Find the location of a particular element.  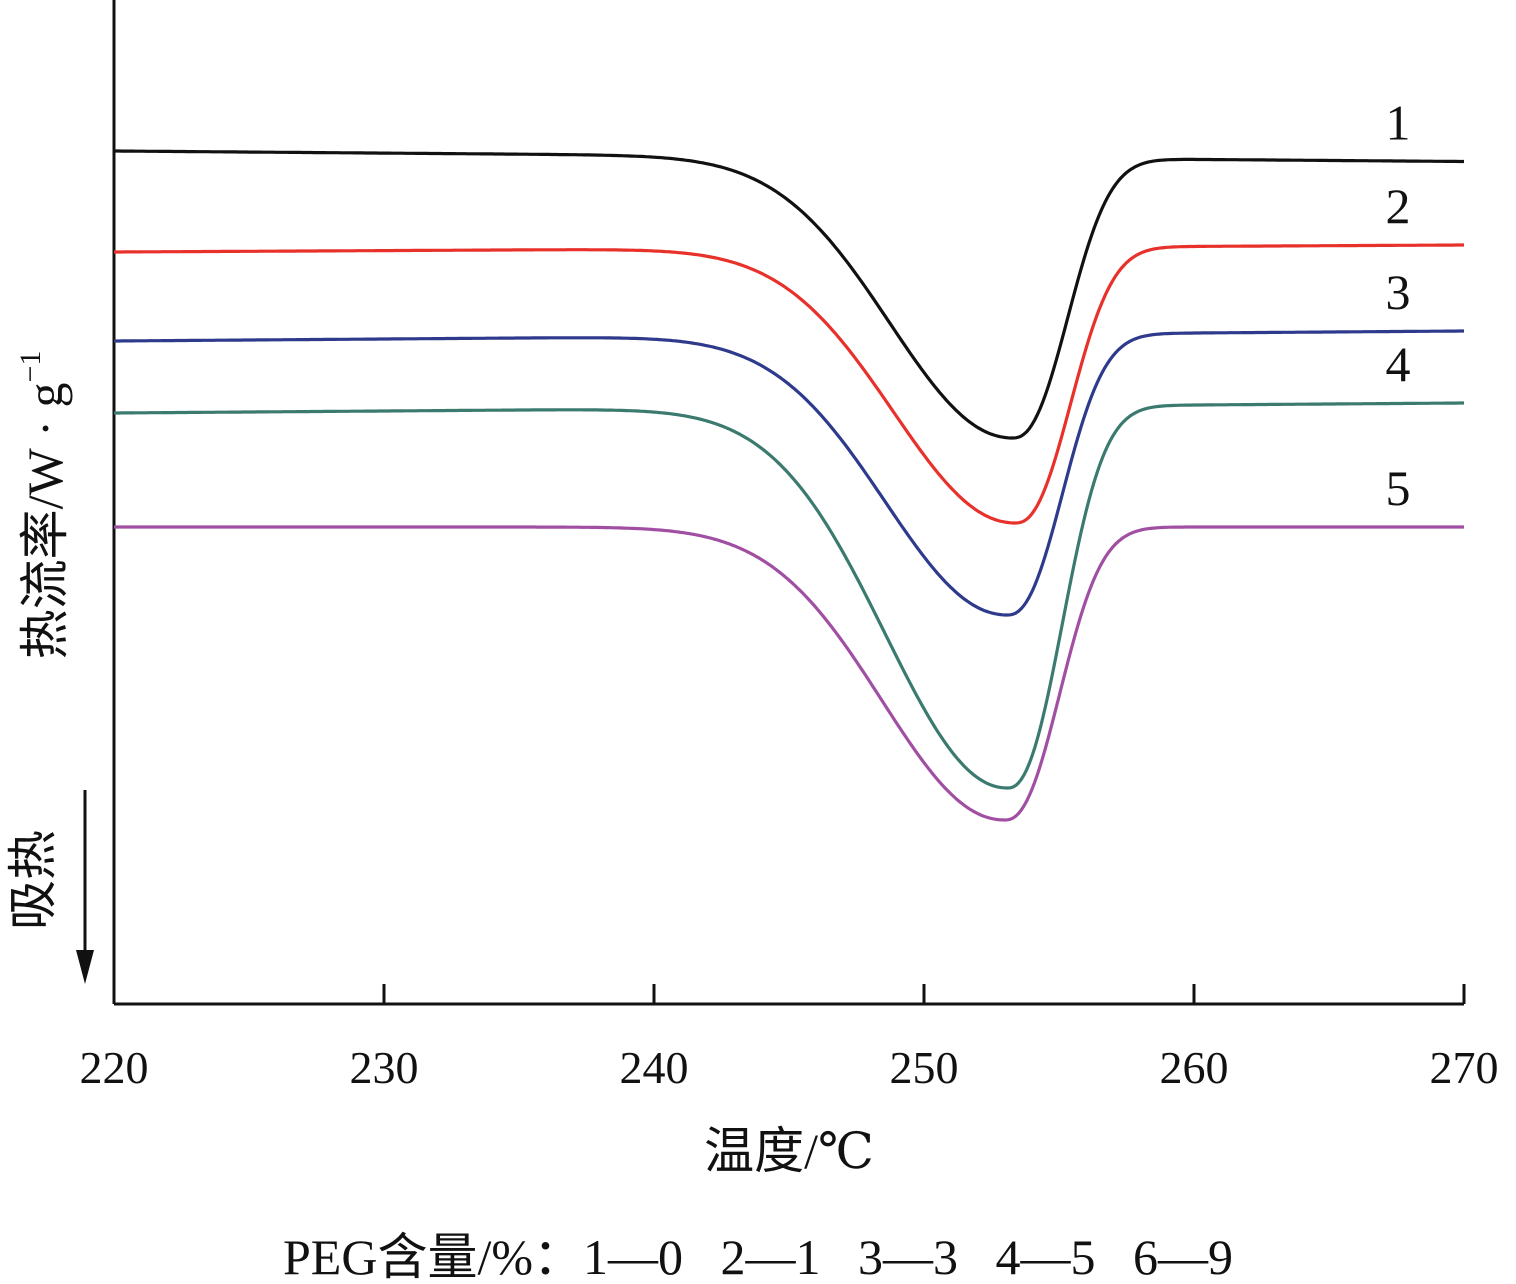

legend-note: PEG含量/%：1—0 2—1 3—3 4—5 6—9 is located at coordinates (758, 1256).